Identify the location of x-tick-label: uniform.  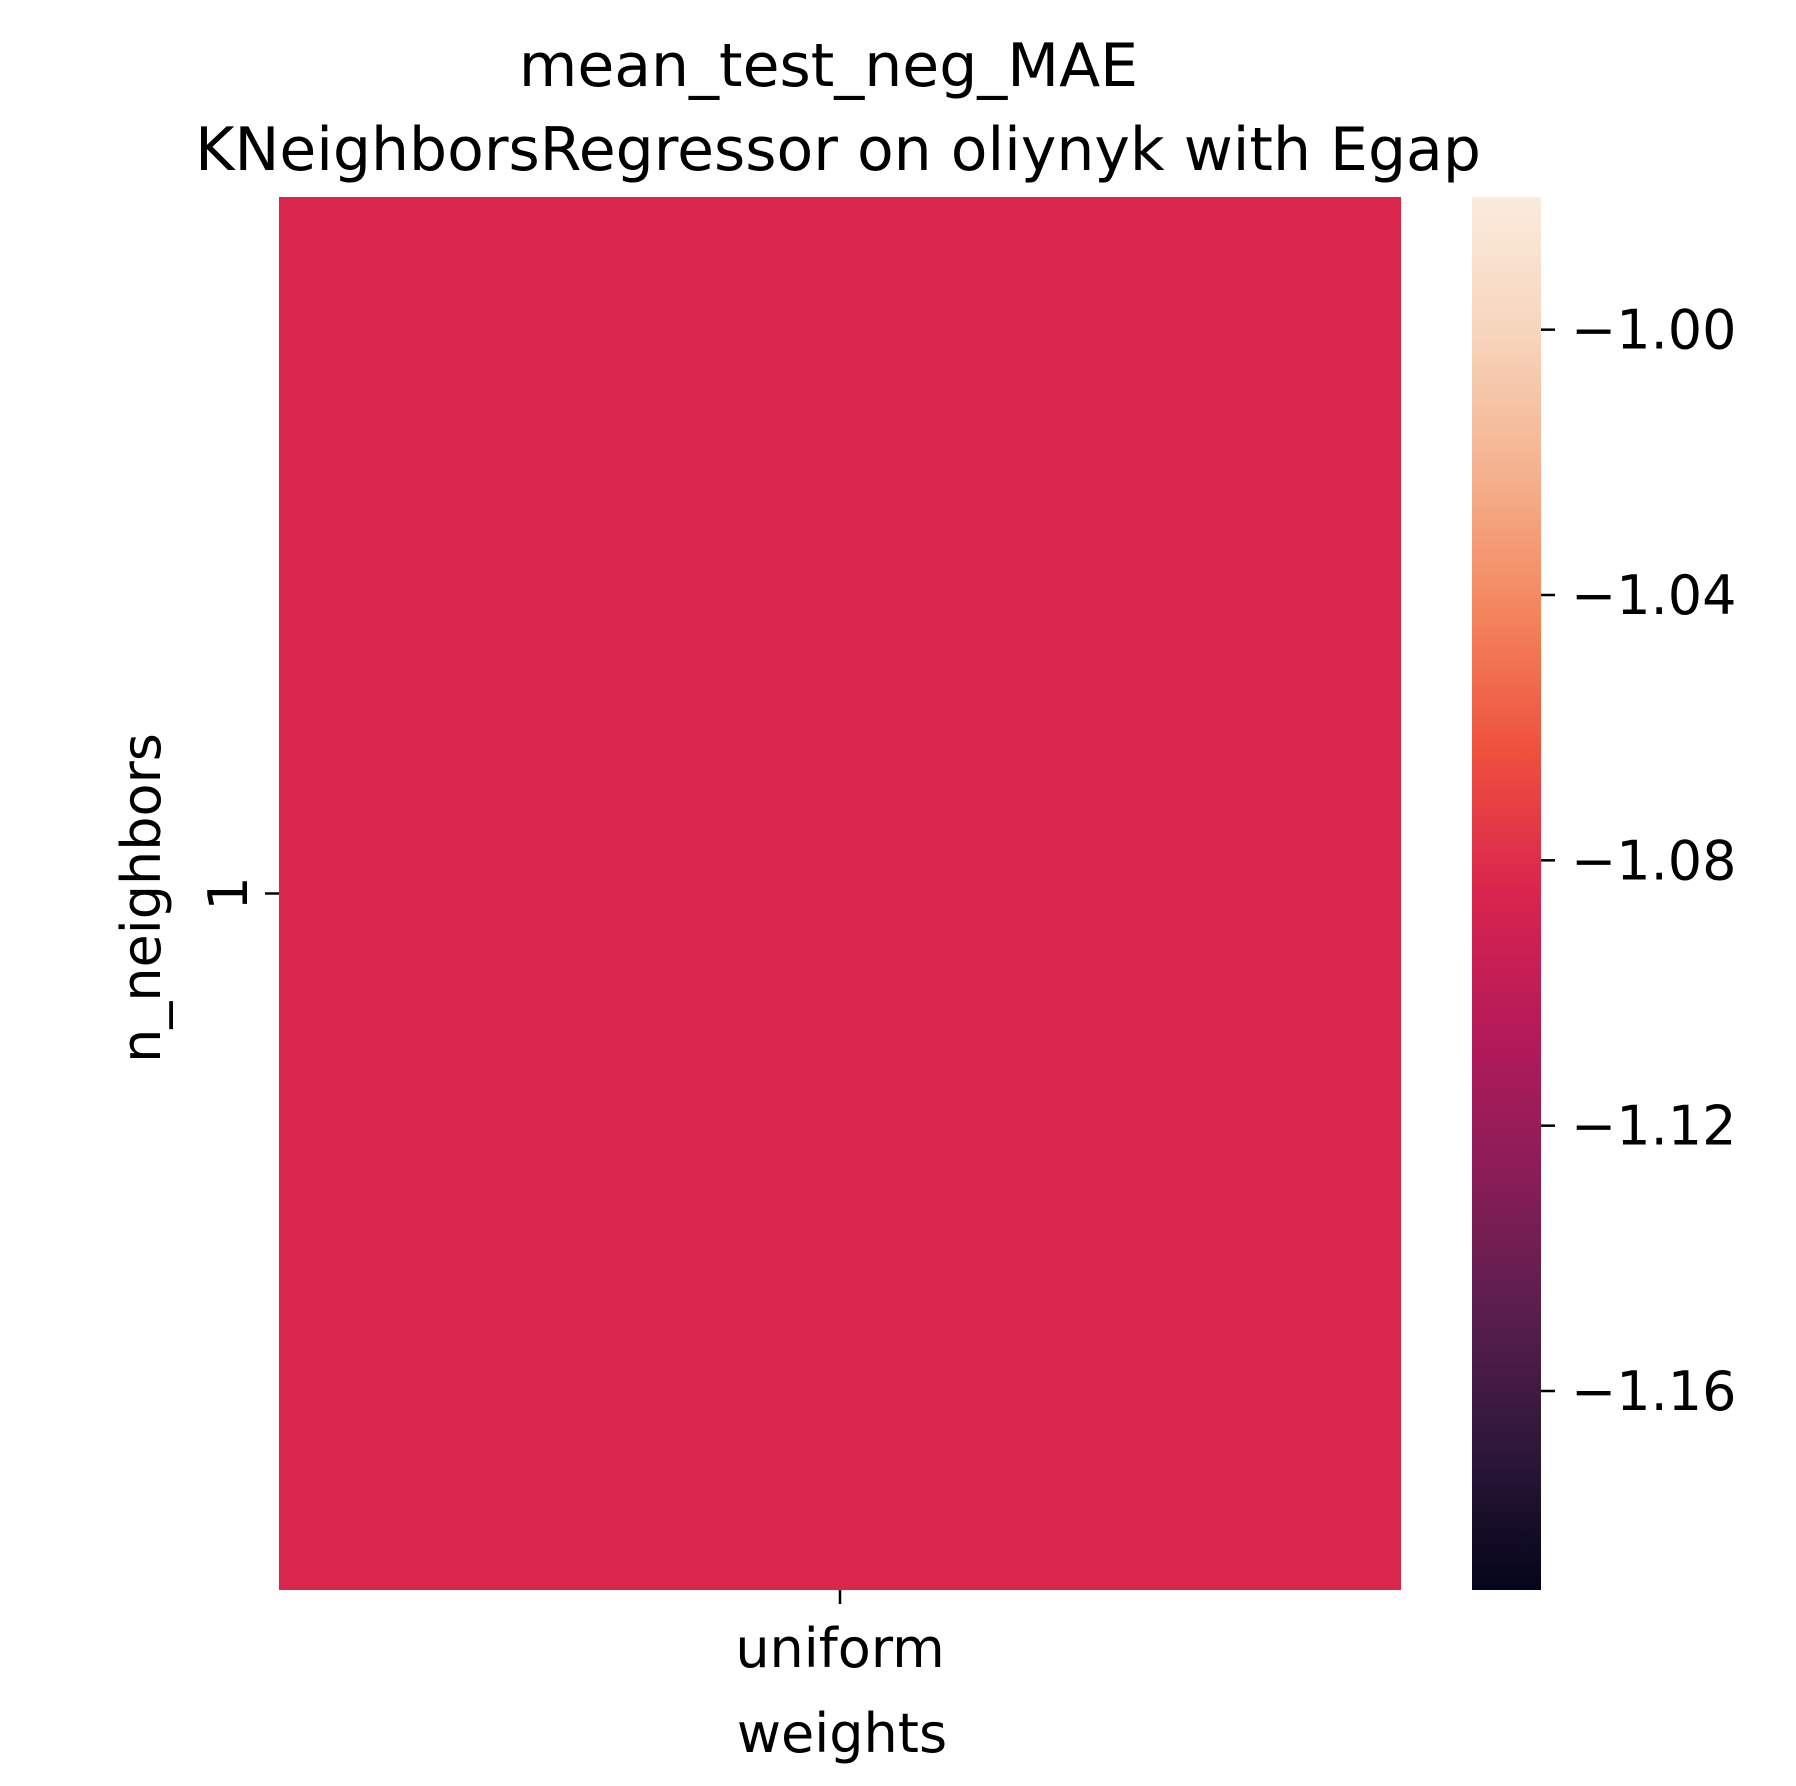
(839, 1648).